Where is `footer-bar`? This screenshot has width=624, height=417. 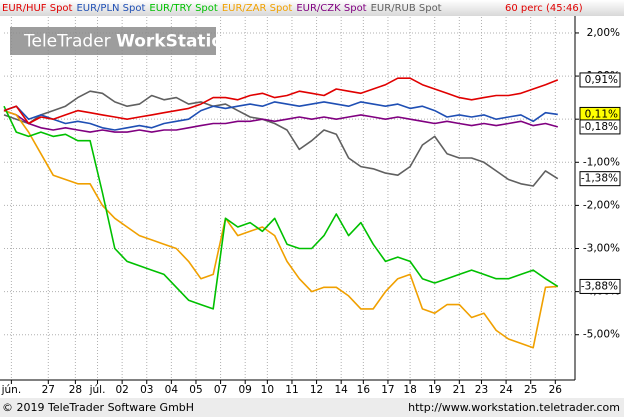
footer-bar is located at coordinates (312, 407).